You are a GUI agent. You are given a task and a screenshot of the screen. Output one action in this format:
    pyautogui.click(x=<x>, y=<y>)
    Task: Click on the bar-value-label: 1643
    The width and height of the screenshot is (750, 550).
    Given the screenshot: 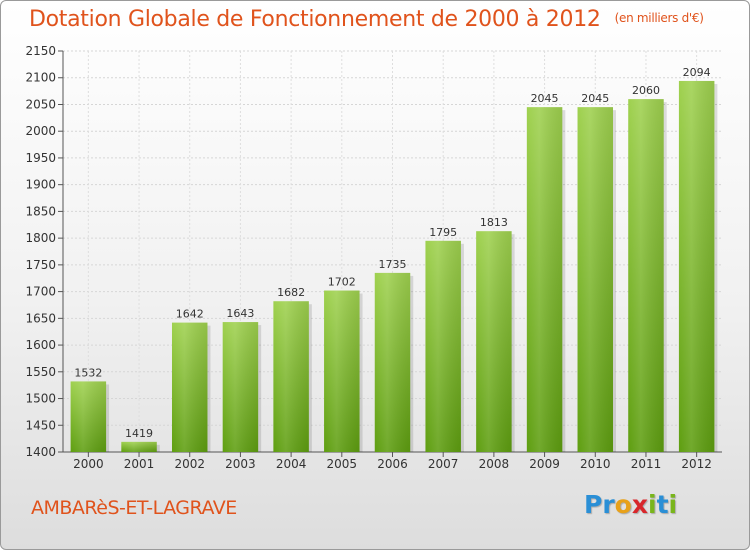 What is the action you would take?
    pyautogui.click(x=240, y=313)
    